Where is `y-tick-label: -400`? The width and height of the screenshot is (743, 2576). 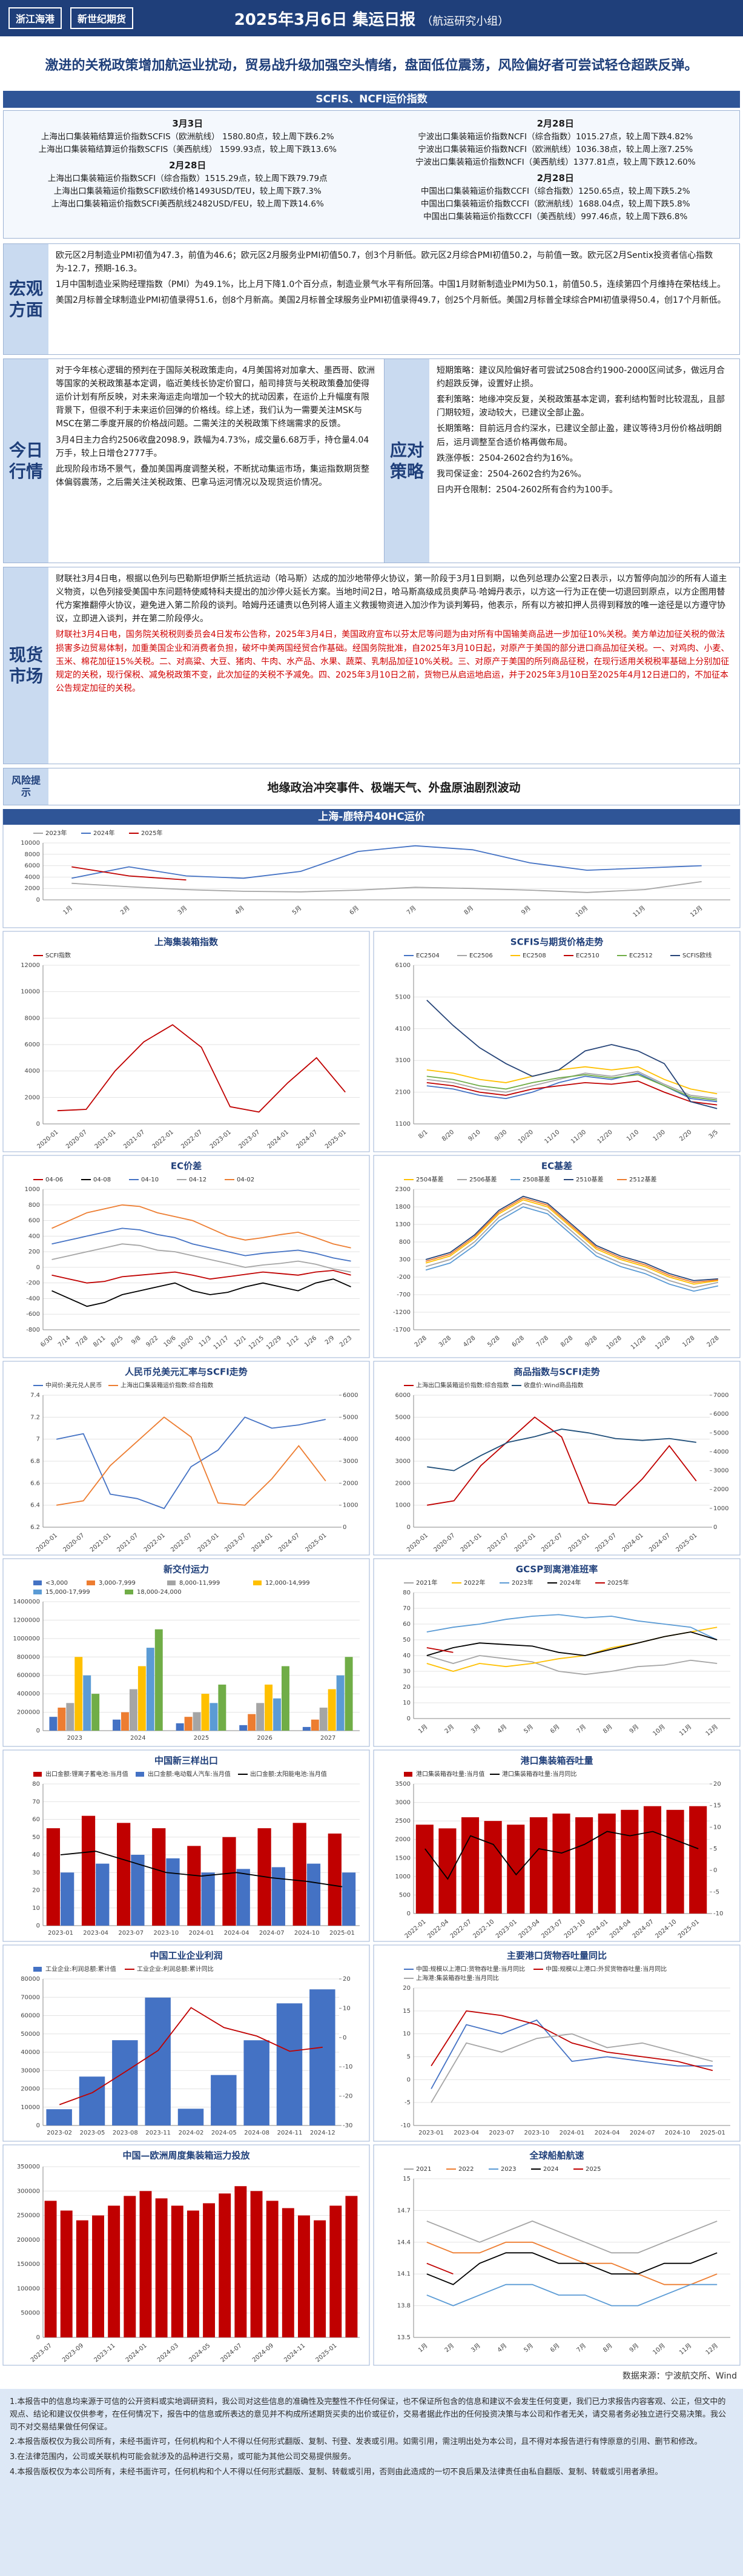 y-tick-label: -400 is located at coordinates (33, 1298).